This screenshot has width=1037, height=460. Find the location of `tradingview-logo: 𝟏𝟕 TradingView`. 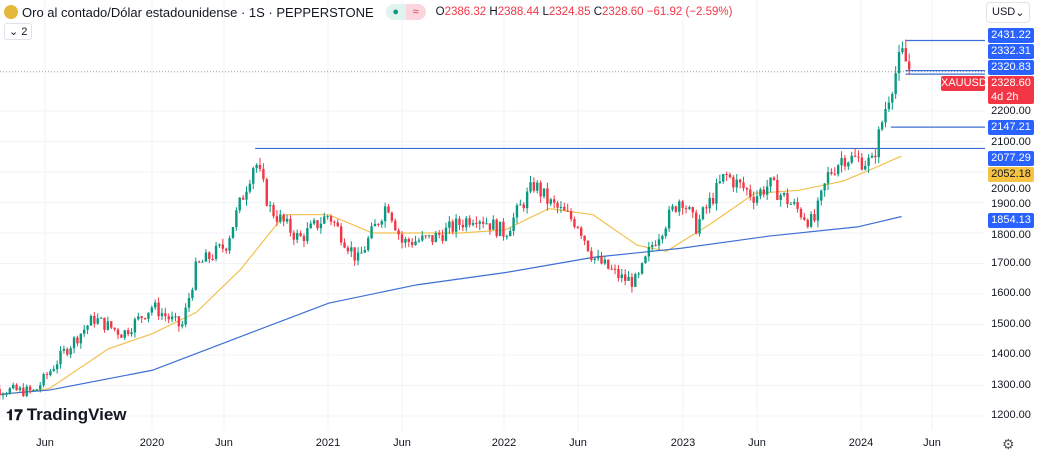

tradingview-logo: 𝟏𝟕 TradingView is located at coordinates (66, 415).